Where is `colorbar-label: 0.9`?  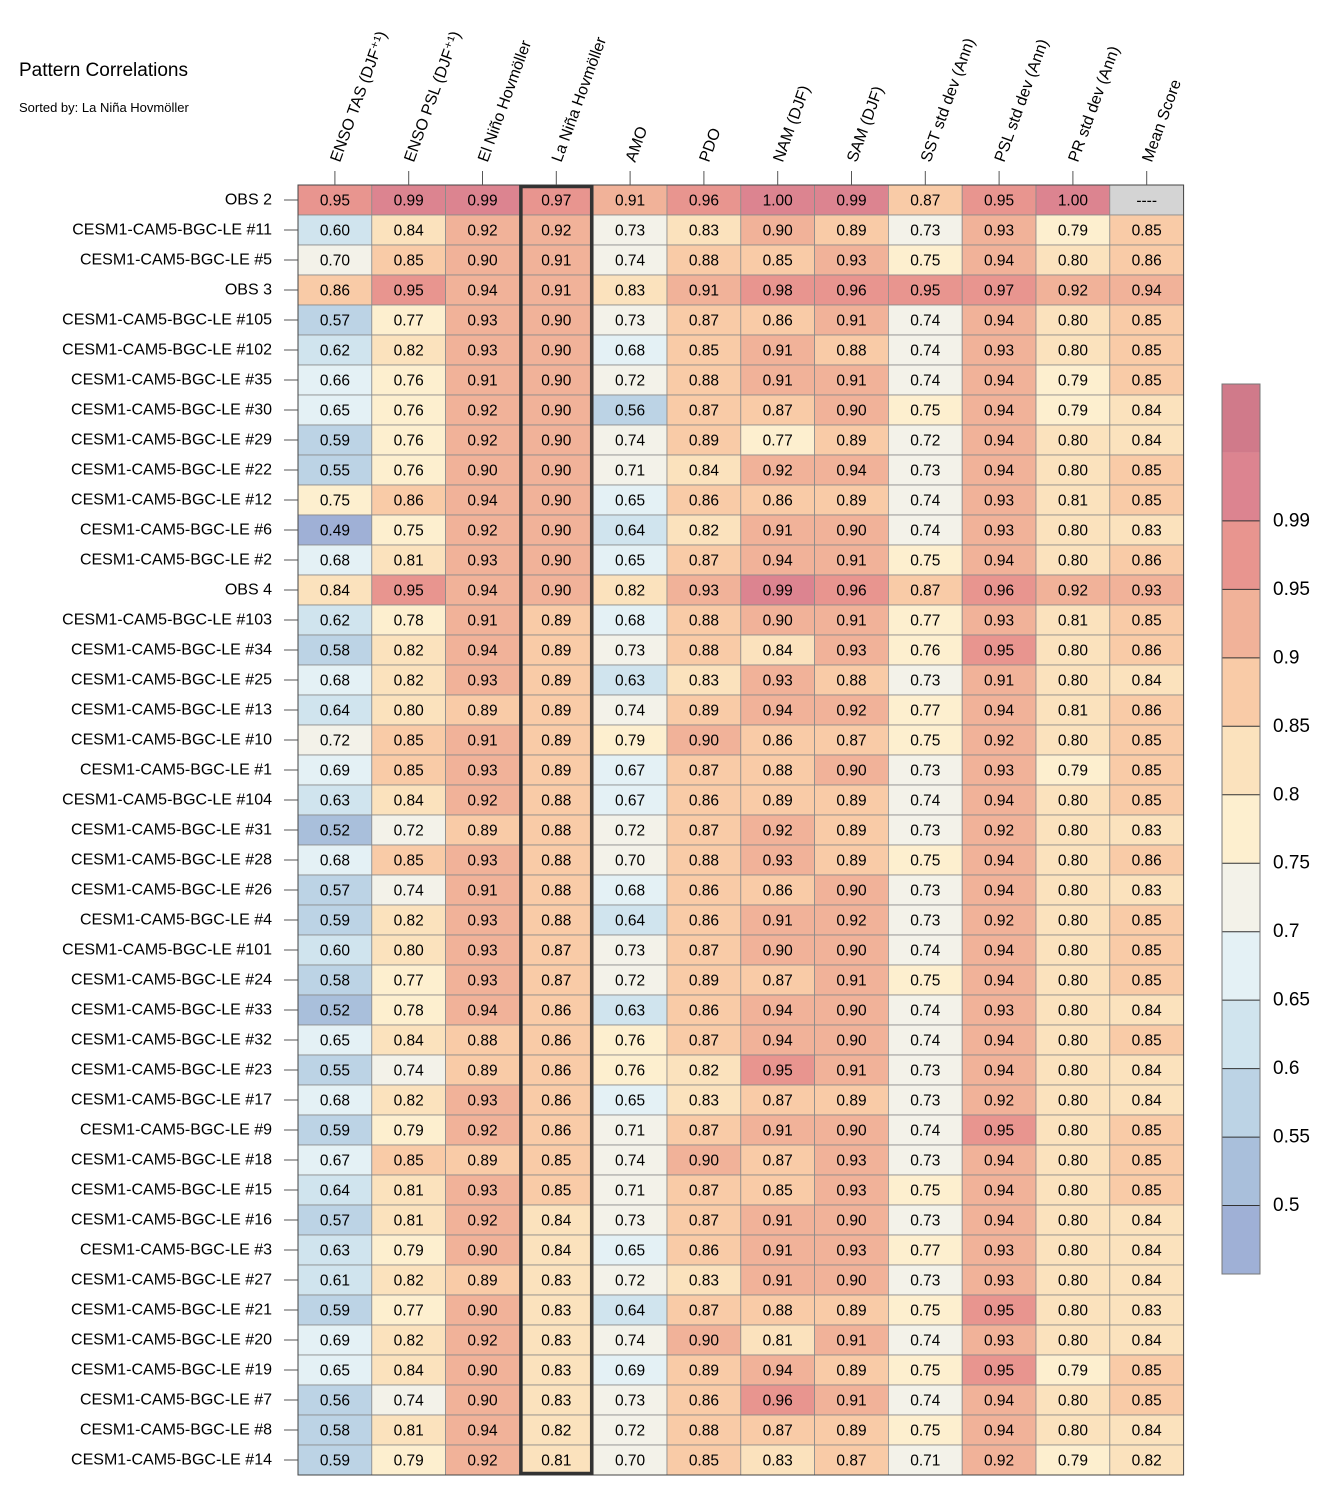 colorbar-label: 0.9 is located at coordinates (1286, 657).